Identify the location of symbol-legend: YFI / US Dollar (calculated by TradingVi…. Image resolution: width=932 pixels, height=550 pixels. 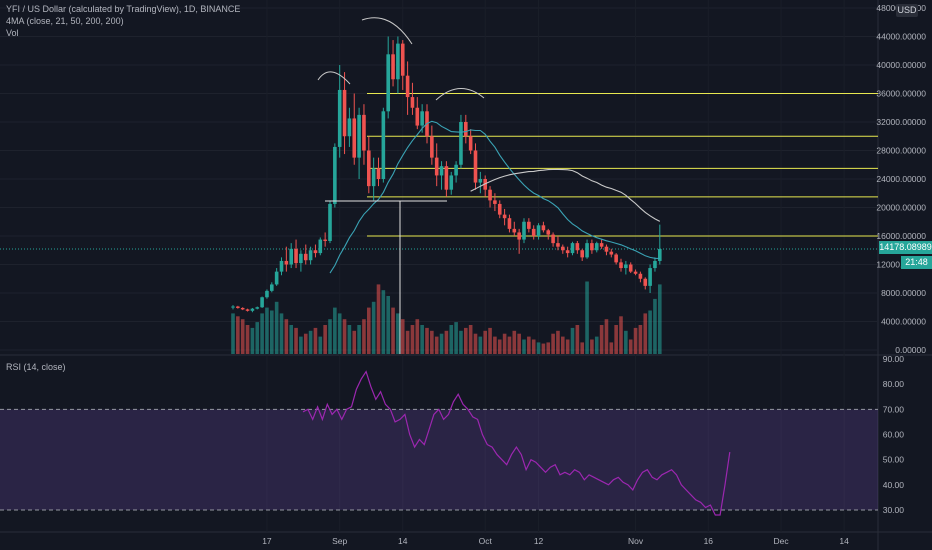
(123, 9).